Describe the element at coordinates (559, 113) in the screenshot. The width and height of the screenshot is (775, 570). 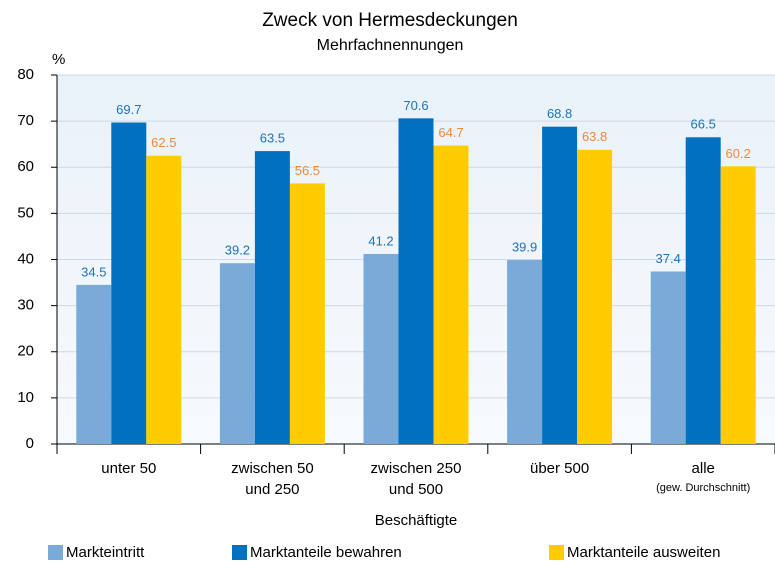
I see `value-label: 68.8` at that location.